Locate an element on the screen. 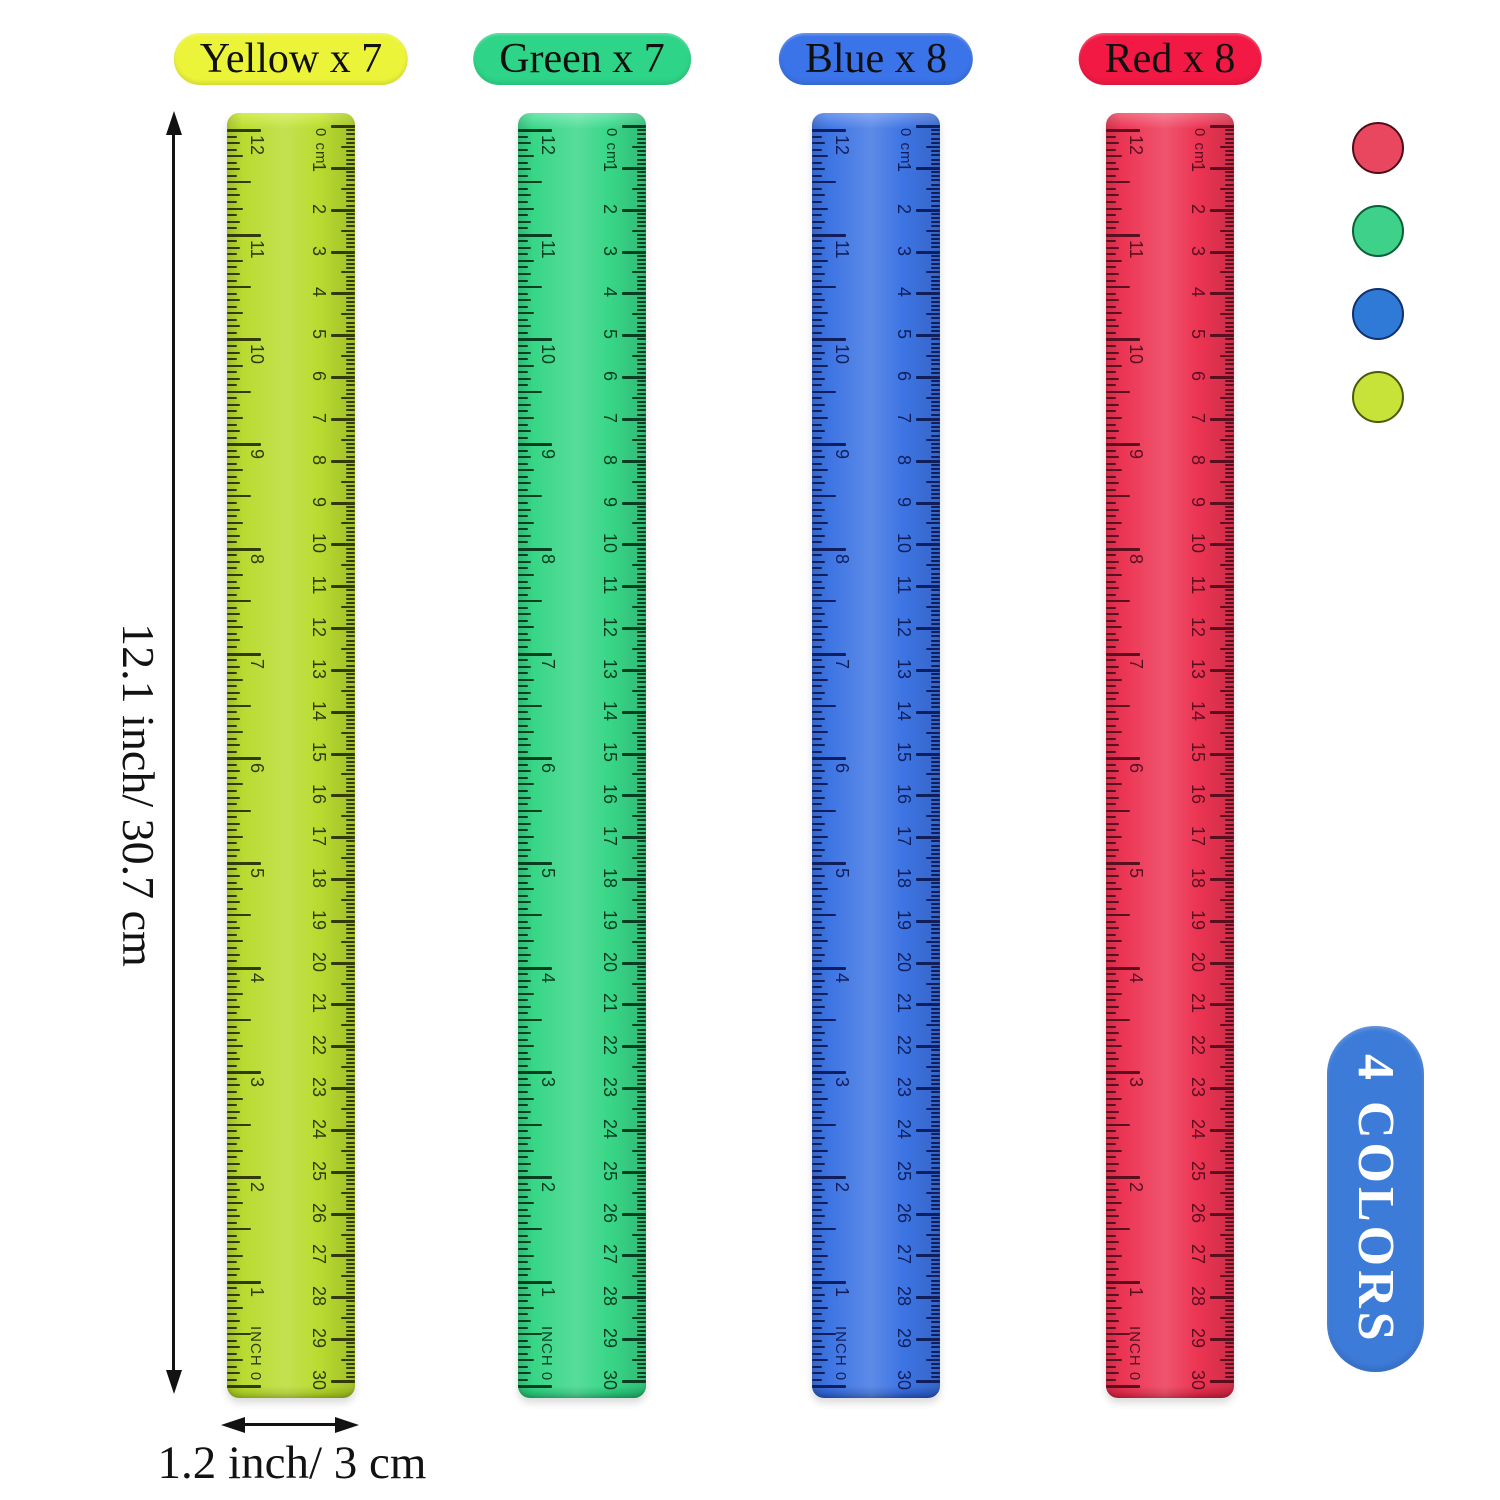 The height and width of the screenshot is (1500, 1500). ruler-number: 3 is located at coordinates (610, 250).